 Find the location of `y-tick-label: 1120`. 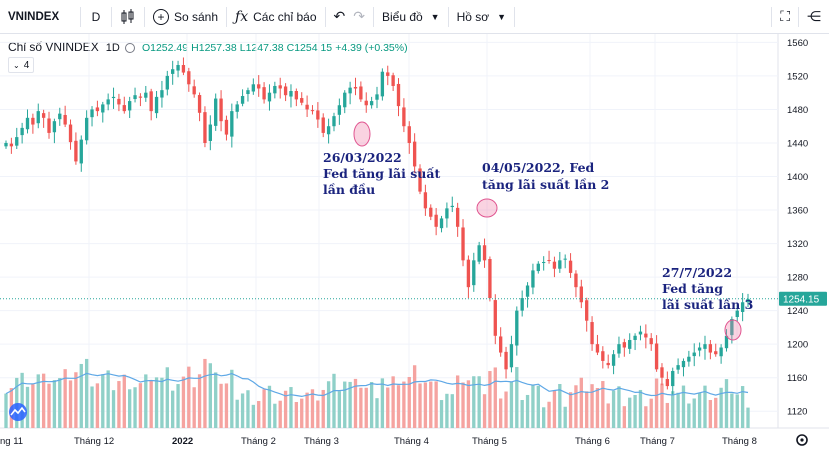

y-tick-label: 1120 is located at coordinates (797, 412).